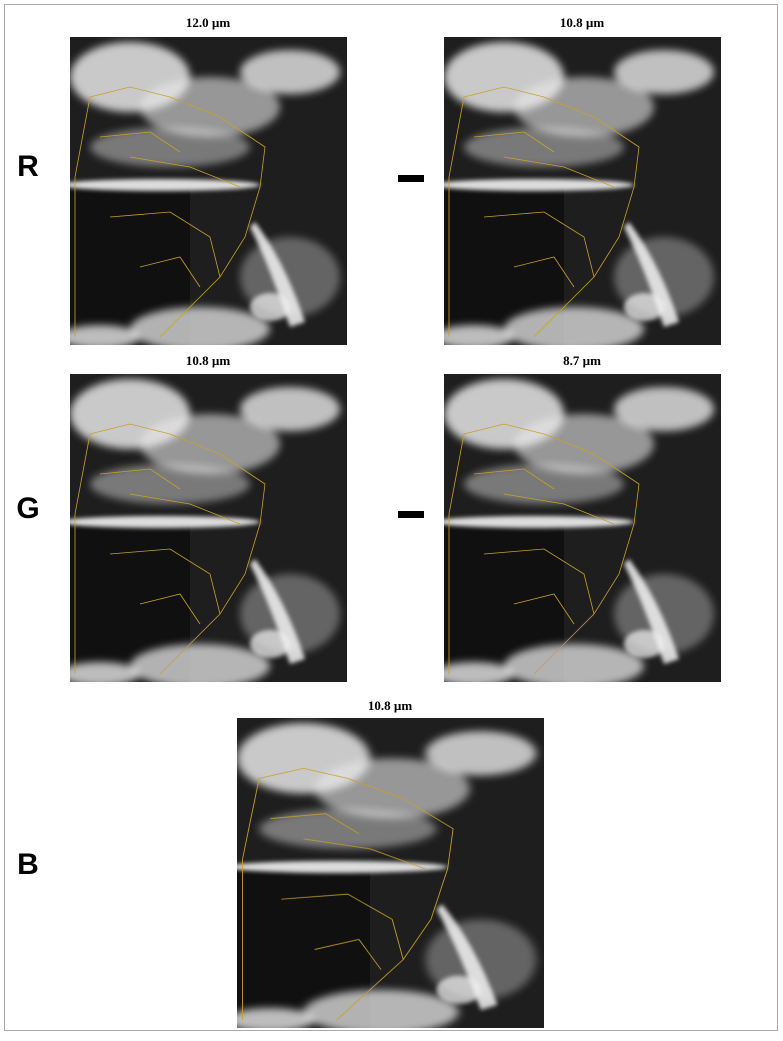 This screenshot has height=1041, width=783. What do you see at coordinates (27, 508) in the screenshot?
I see `channel-label: G` at bounding box center [27, 508].